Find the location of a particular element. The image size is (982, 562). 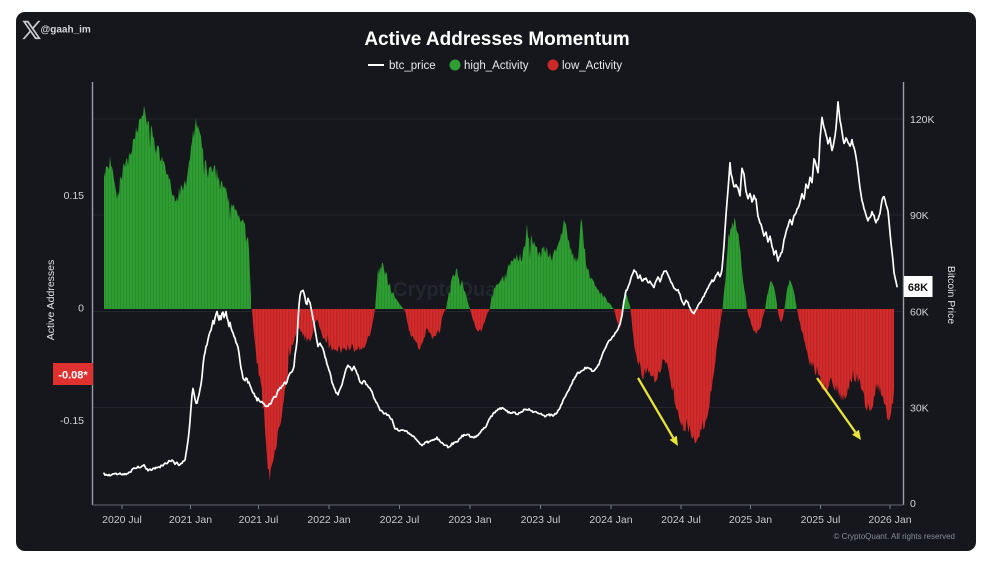

svg-text: @gaah_im is located at coordinates (66, 30).